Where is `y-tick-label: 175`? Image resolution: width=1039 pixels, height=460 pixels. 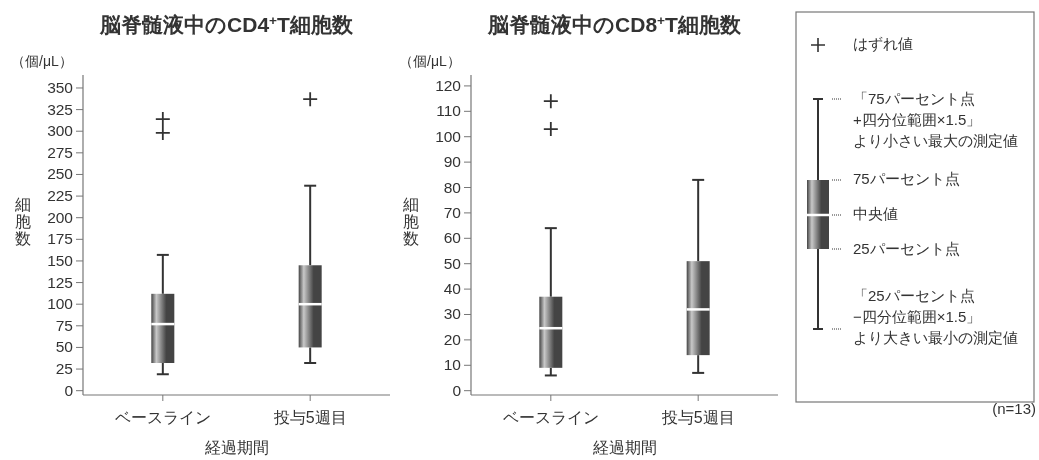 y-tick-label: 175 is located at coordinates (60, 239).